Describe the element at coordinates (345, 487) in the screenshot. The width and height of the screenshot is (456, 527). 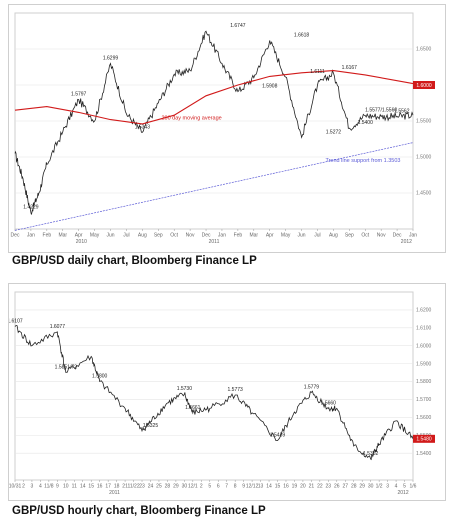
I see `x-tick-label: 27` at that location.